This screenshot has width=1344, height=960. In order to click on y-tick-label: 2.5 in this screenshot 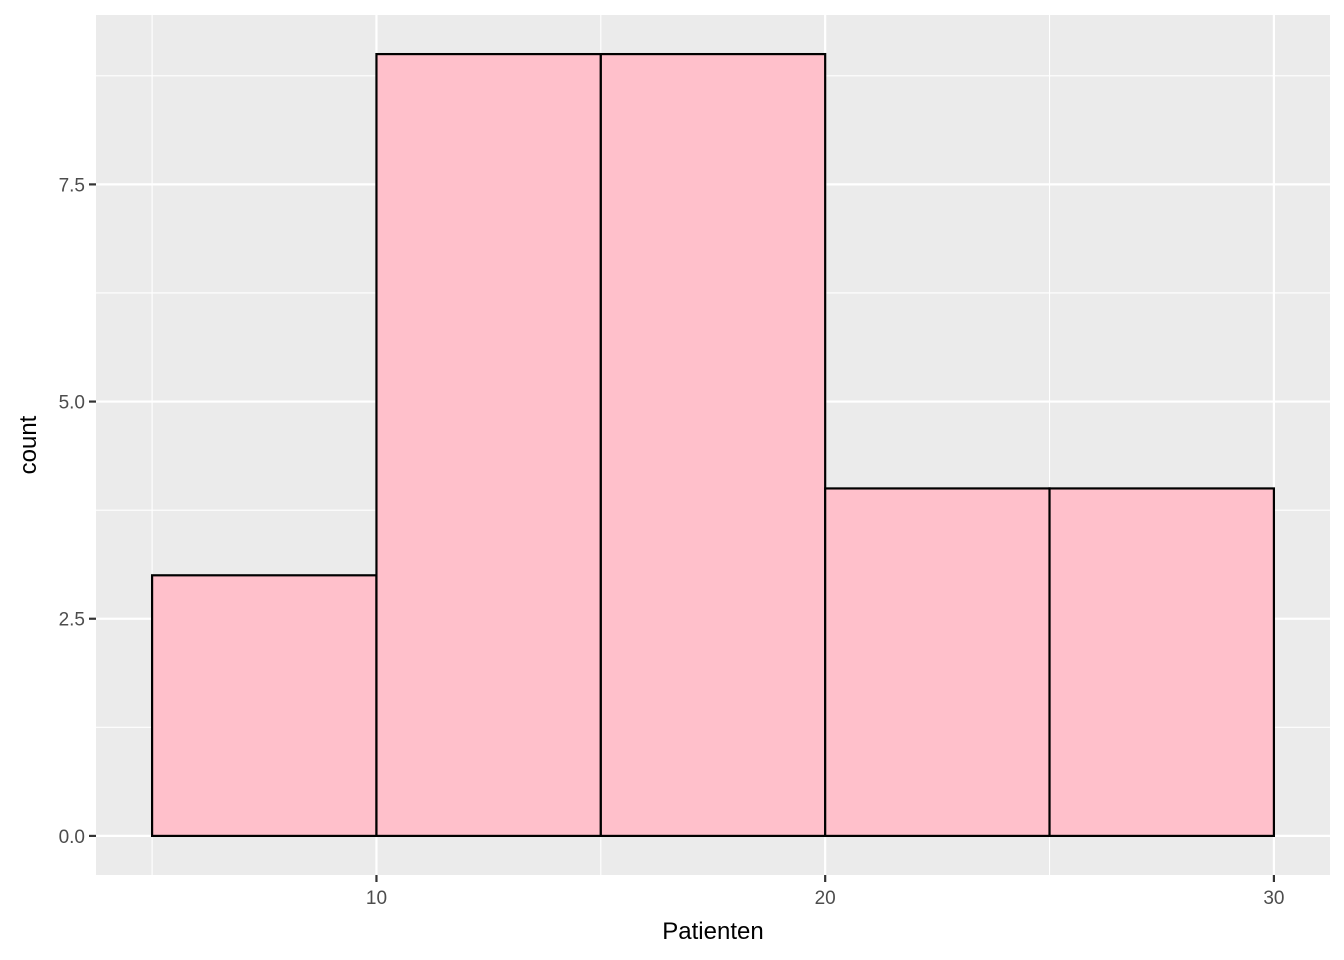, I will do `click(72, 620)`.